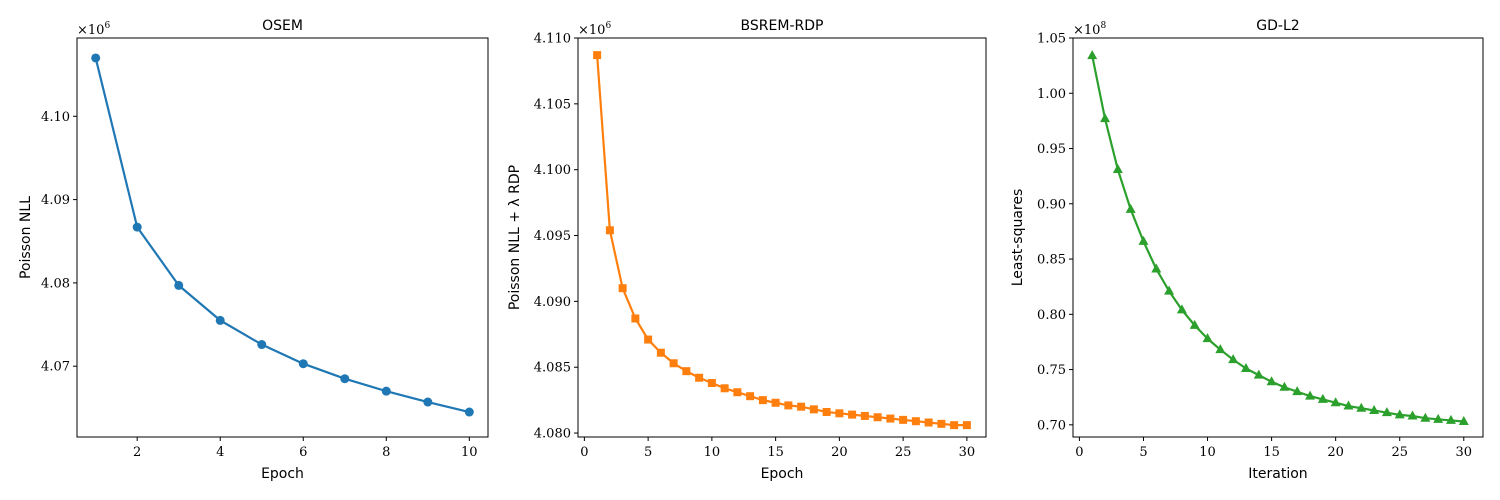  I want to click on y-axis-label: Least-squares, so click(1018, 238).